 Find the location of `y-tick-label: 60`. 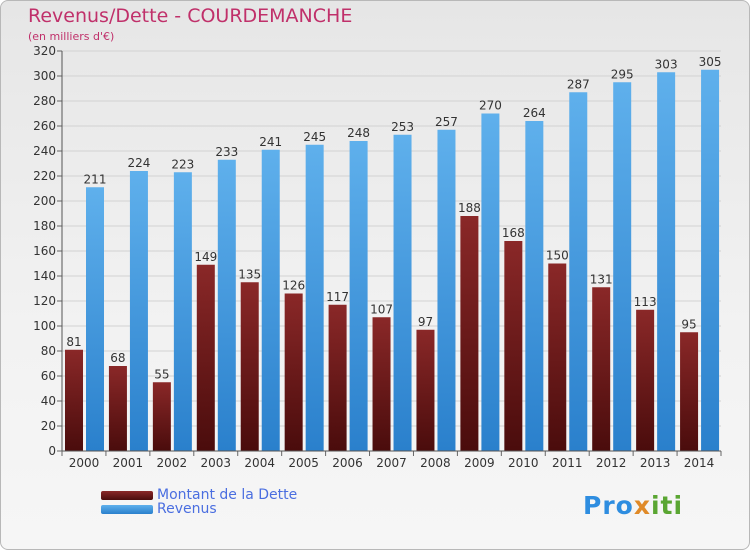

y-tick-label: 60 is located at coordinates (48, 376).